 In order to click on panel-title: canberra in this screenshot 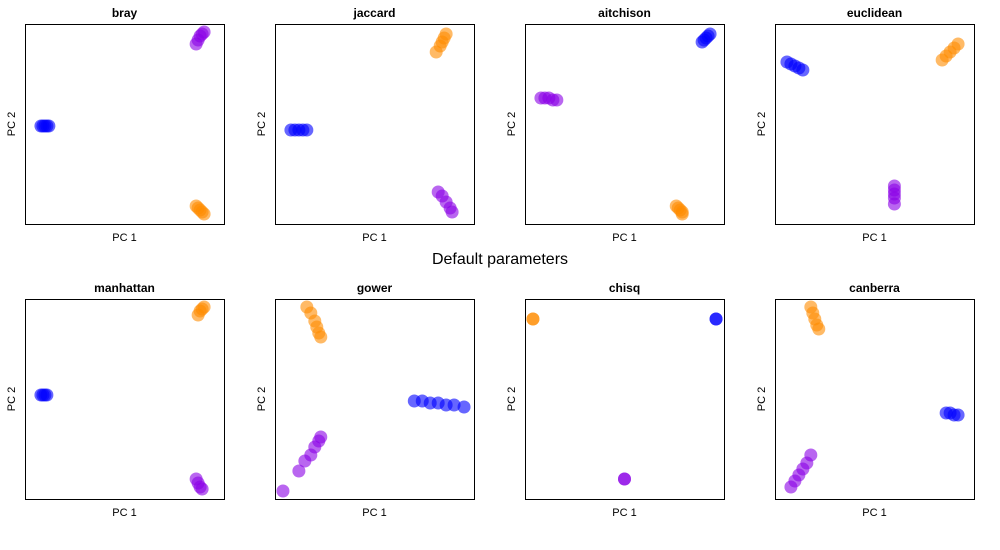, I will do `click(874, 288)`.